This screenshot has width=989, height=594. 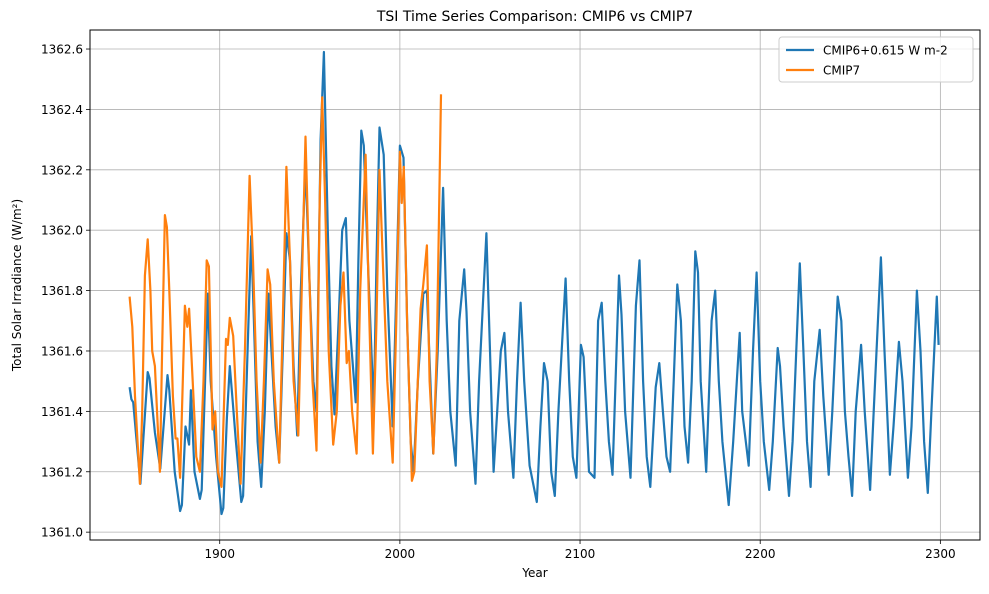 I want to click on legend-label-cmip7: CMIP7, so click(x=841, y=71).